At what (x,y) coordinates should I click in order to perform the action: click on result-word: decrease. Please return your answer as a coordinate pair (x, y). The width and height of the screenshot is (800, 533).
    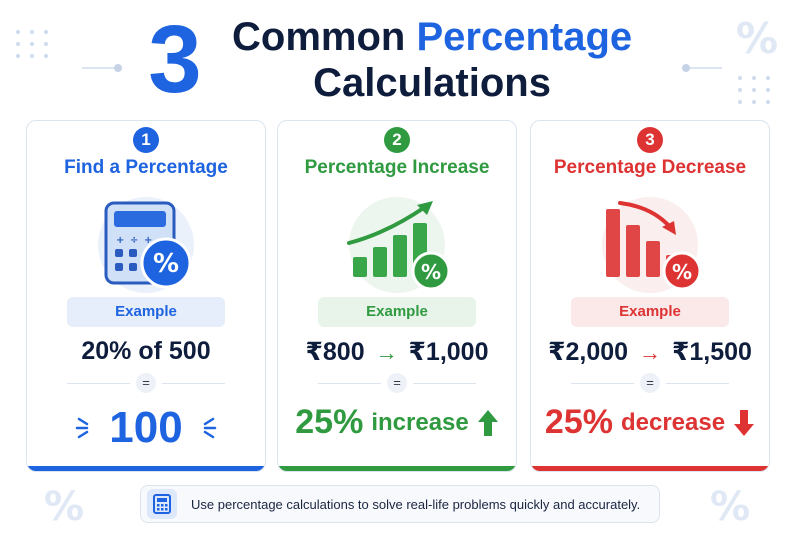
    Looking at the image, I should click on (673, 422).